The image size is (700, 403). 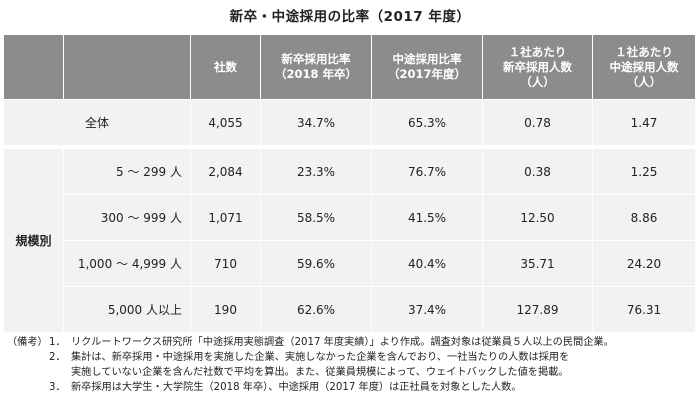 What do you see at coordinates (537, 263) in the screenshot?
I see `table-cell: 35.71` at bounding box center [537, 263].